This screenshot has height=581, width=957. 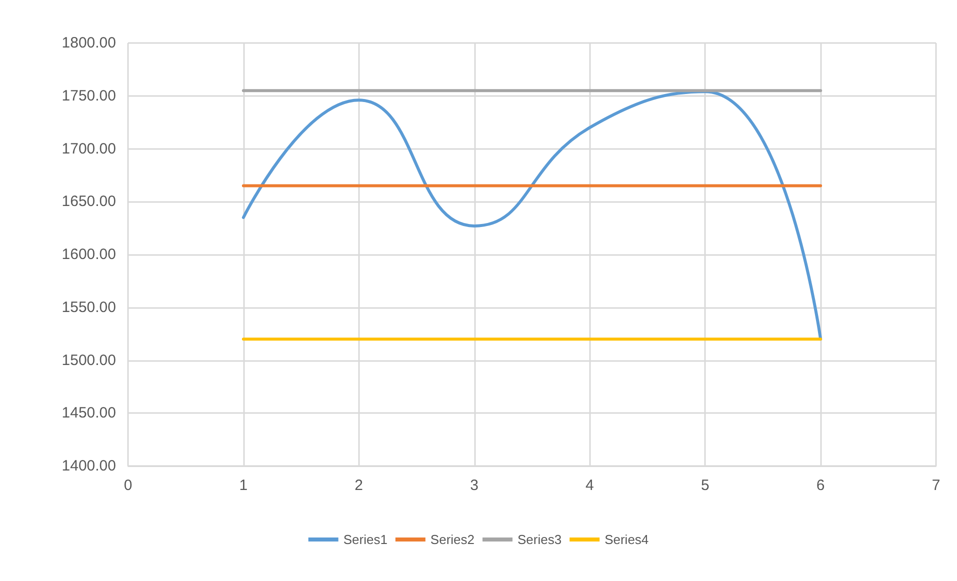 I want to click on y-tick-label: 1700.00, so click(x=89, y=149).